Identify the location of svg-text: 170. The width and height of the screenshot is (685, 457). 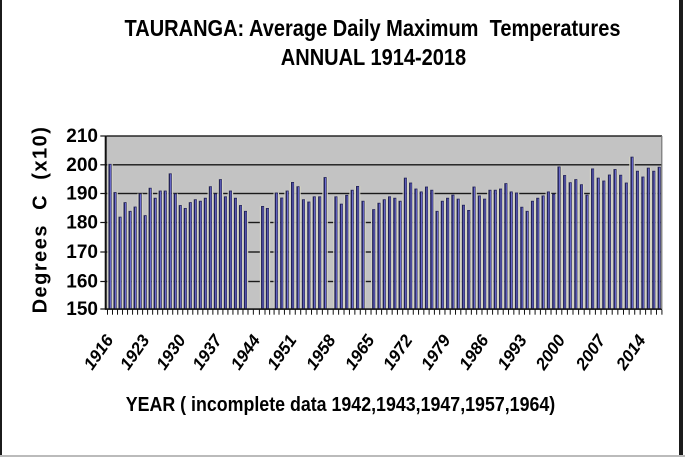
(82, 252).